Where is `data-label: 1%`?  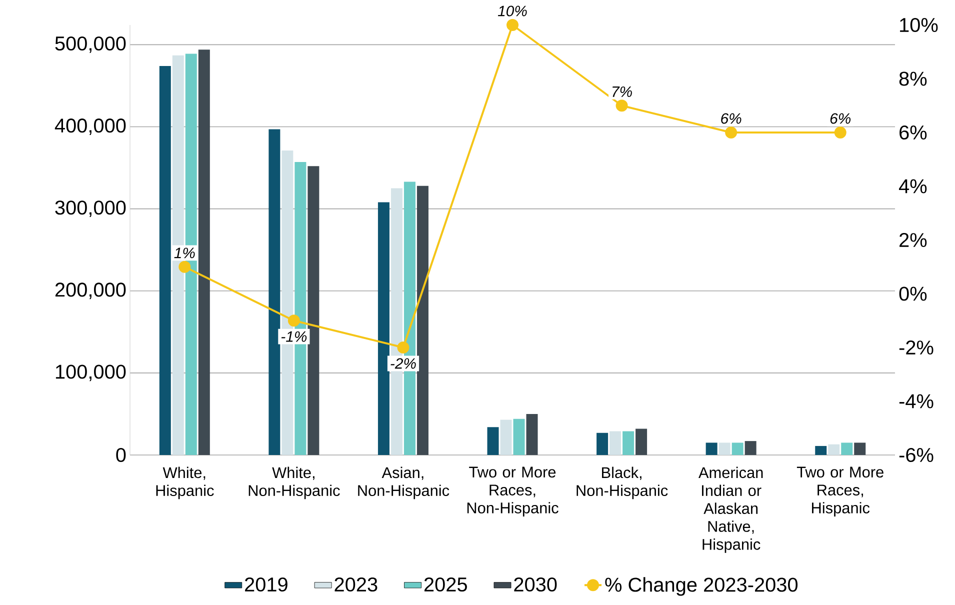
data-label: 1% is located at coordinates (184, 253).